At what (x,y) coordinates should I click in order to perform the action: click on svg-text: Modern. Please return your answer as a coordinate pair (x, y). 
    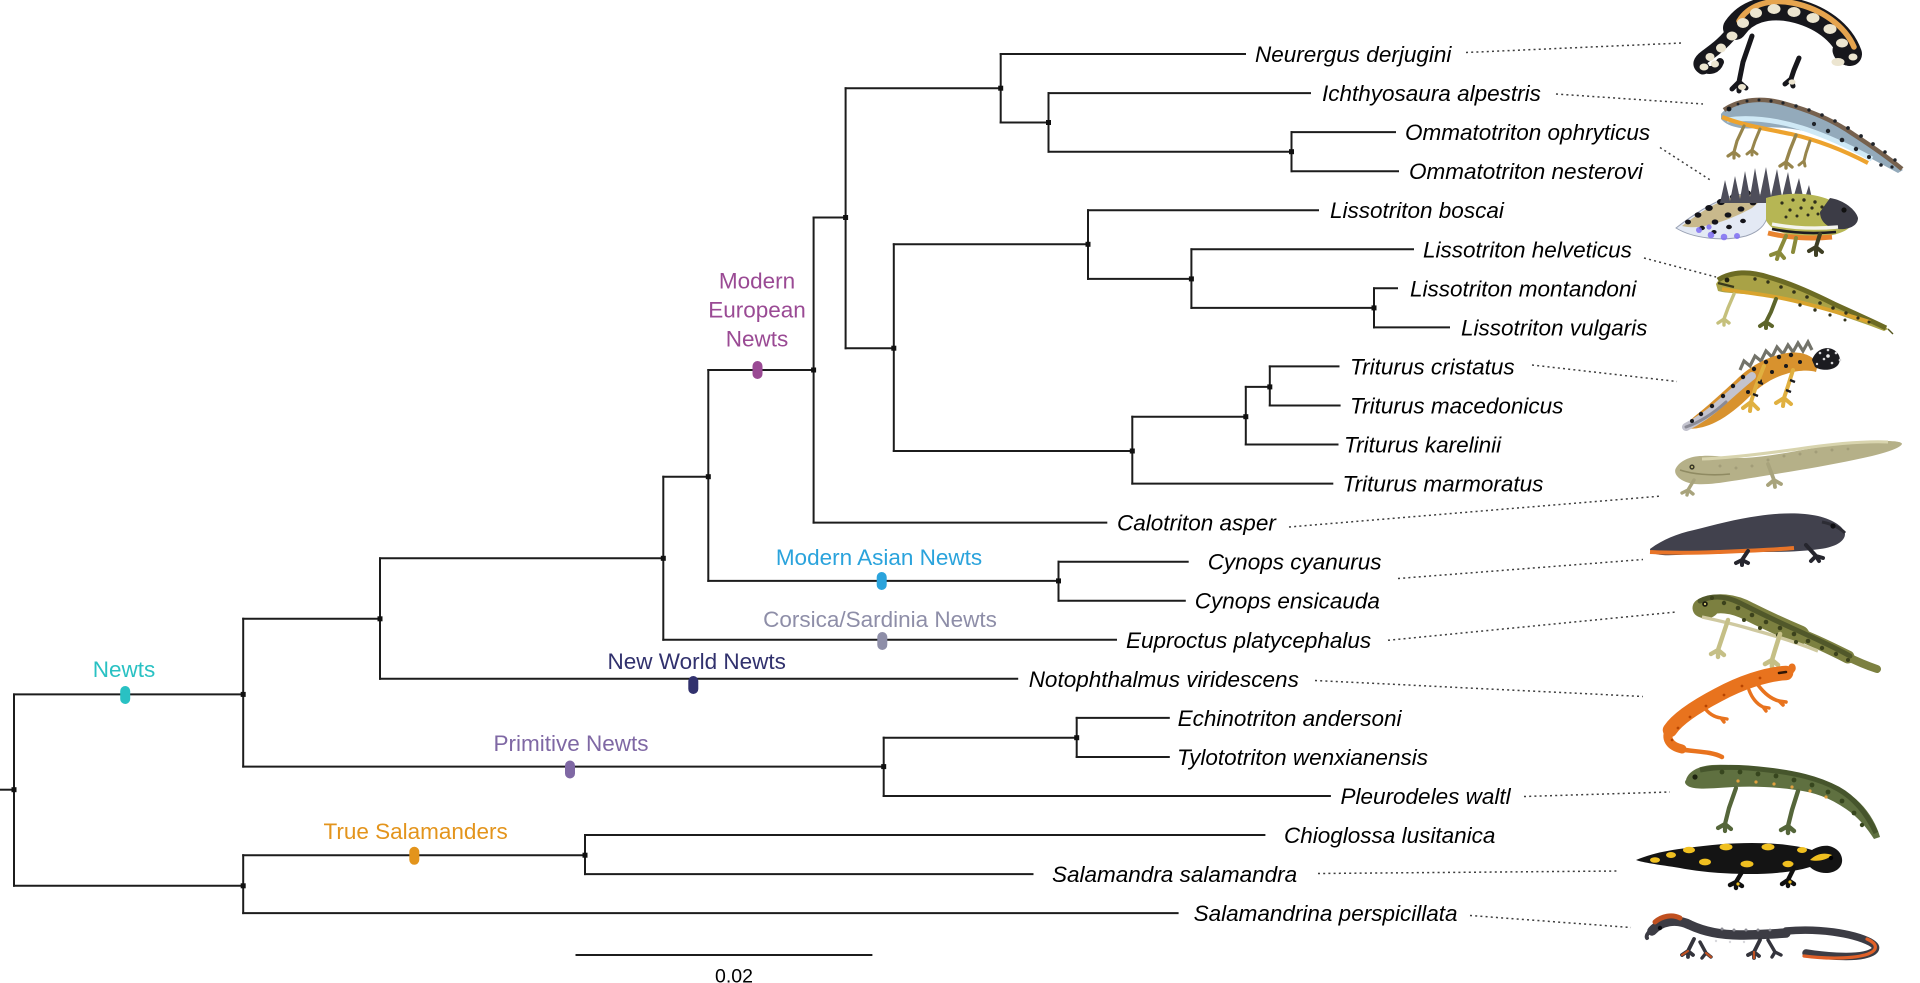
    Looking at the image, I should click on (757, 281).